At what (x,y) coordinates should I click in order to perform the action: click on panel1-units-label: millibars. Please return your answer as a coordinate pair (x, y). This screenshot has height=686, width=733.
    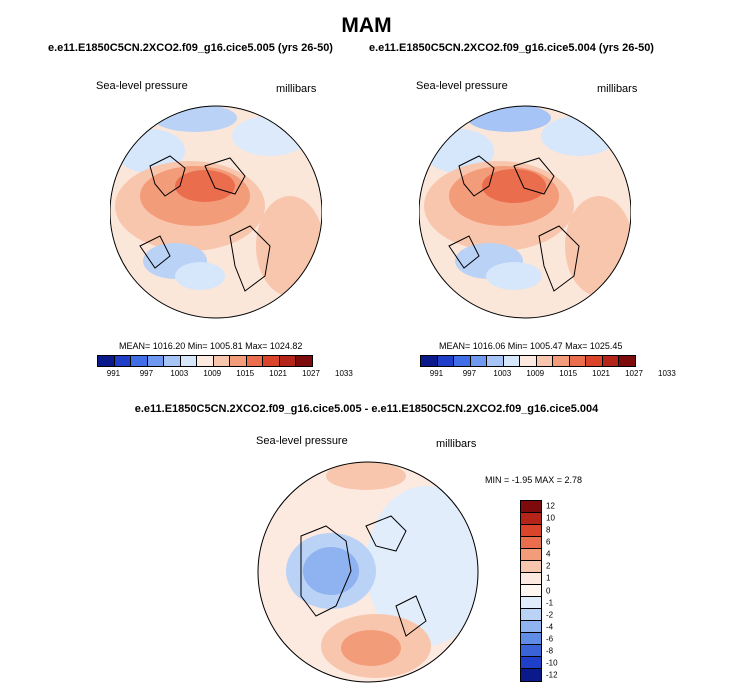
    Looking at the image, I should click on (296, 89).